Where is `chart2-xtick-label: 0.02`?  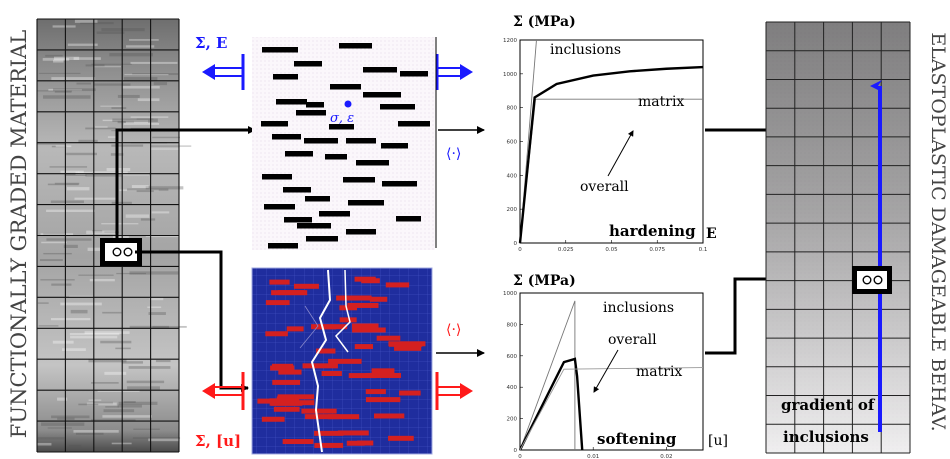 chart2-xtick-label: 0.02 is located at coordinates (666, 456).